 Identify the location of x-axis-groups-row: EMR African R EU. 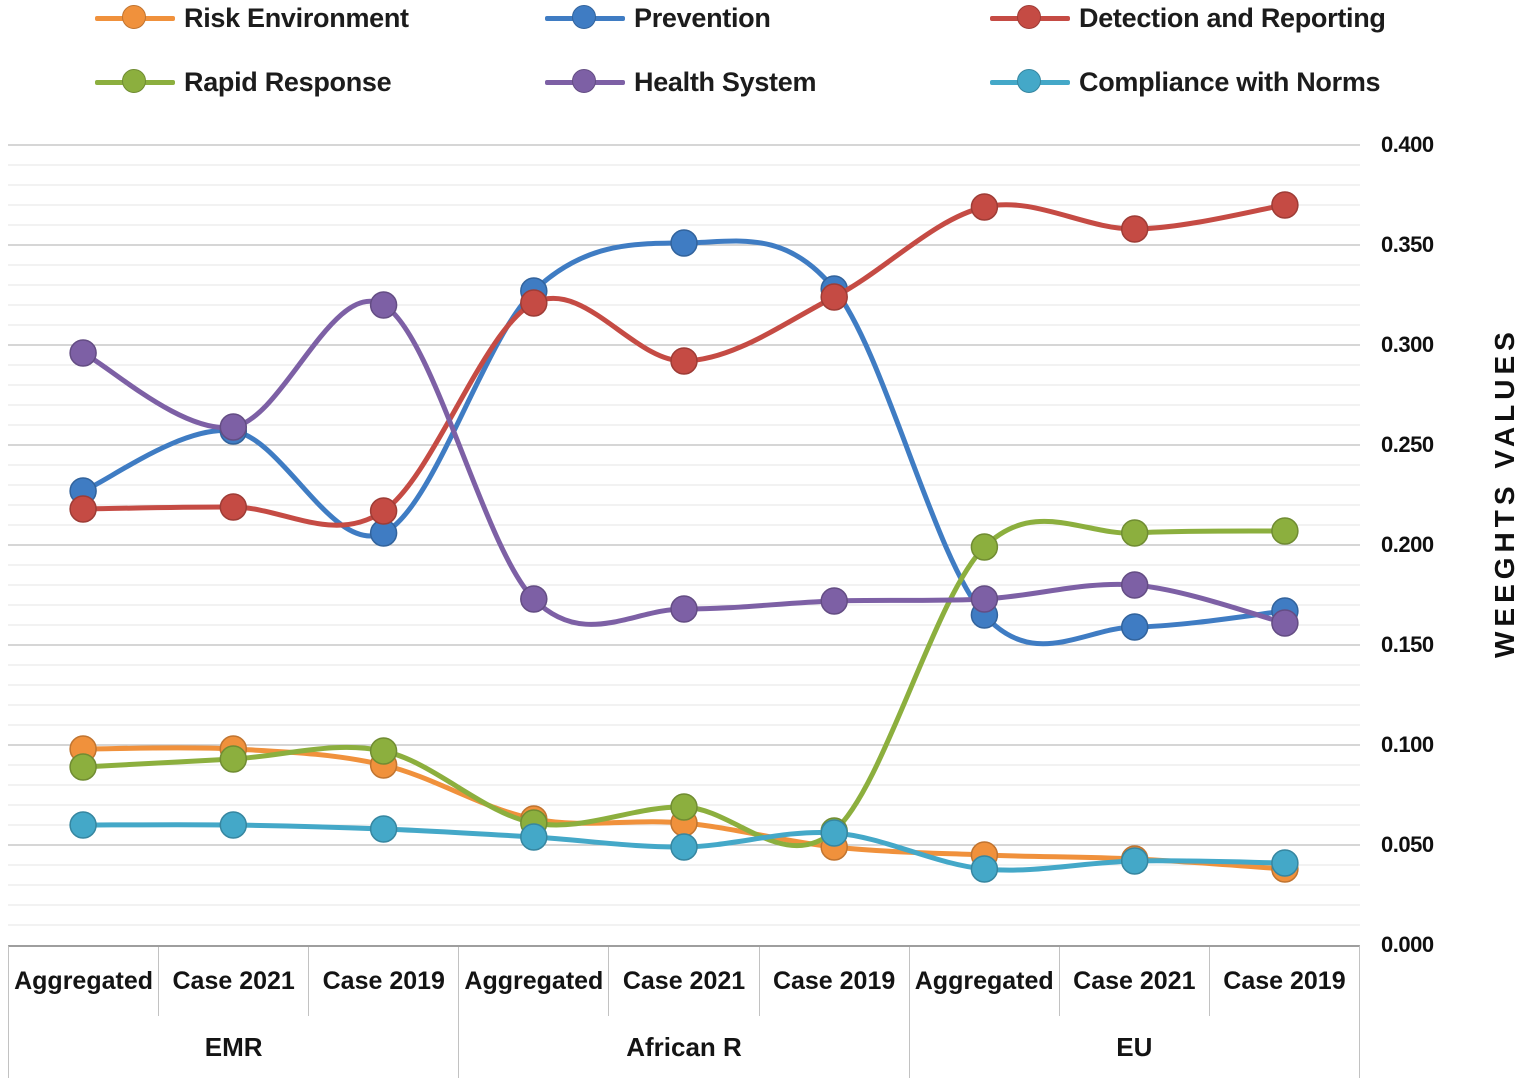
(684, 1047).